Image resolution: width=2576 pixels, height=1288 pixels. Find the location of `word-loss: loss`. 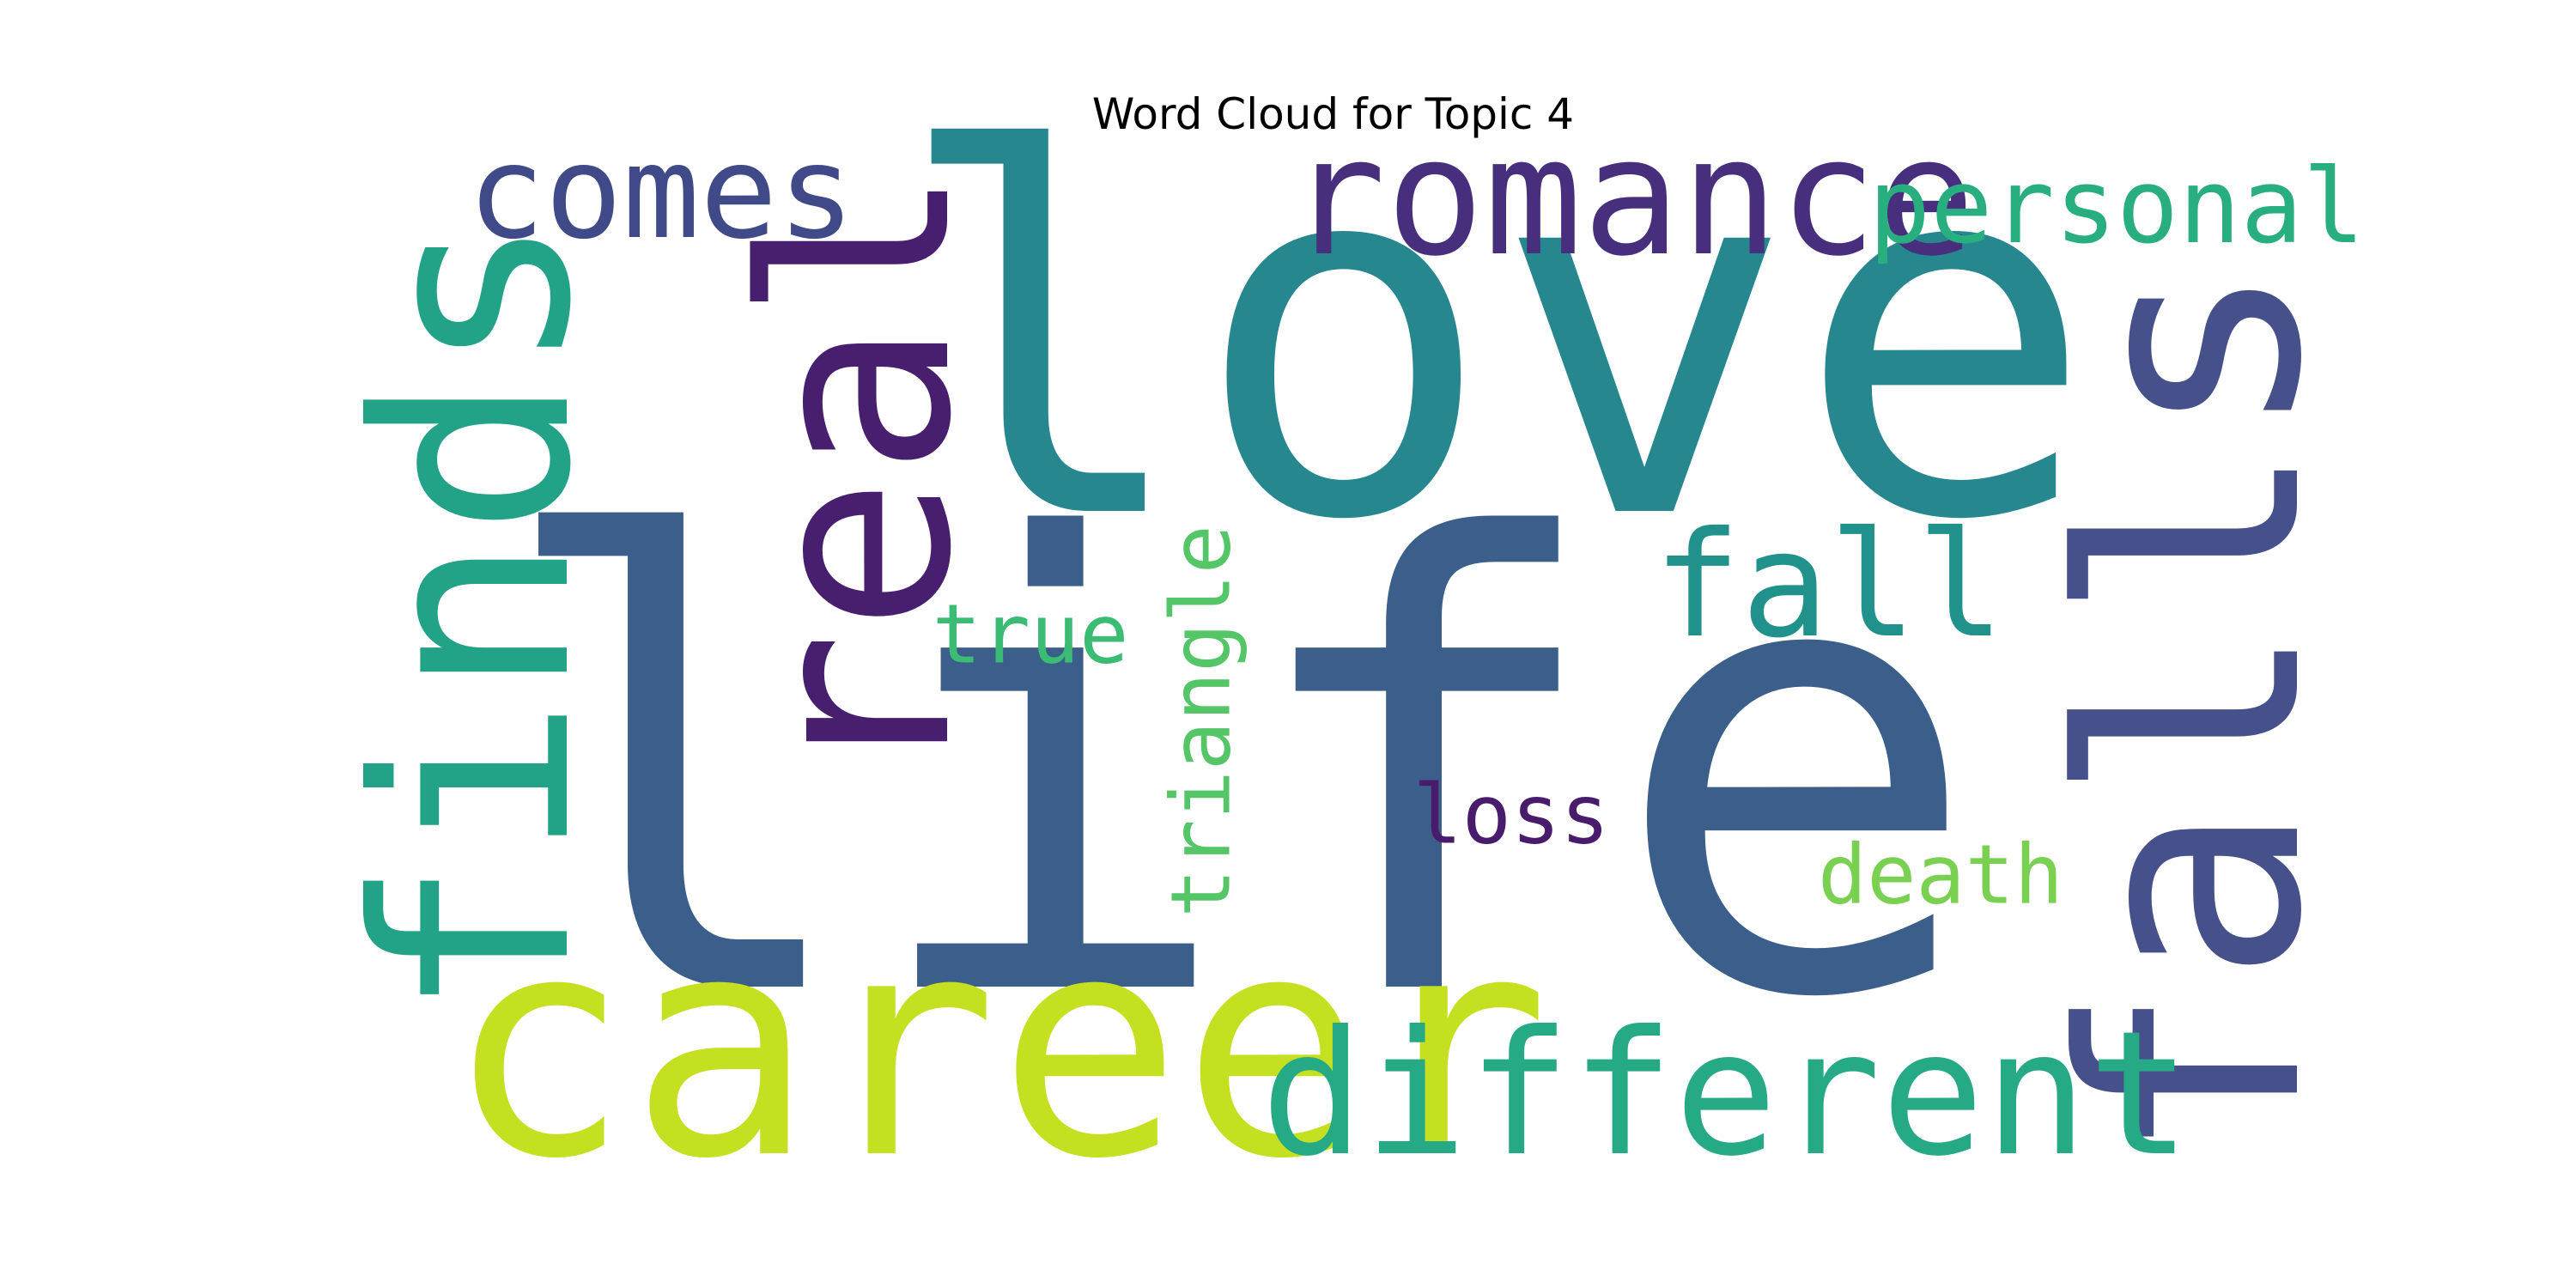

word-loss: loss is located at coordinates (1511, 815).